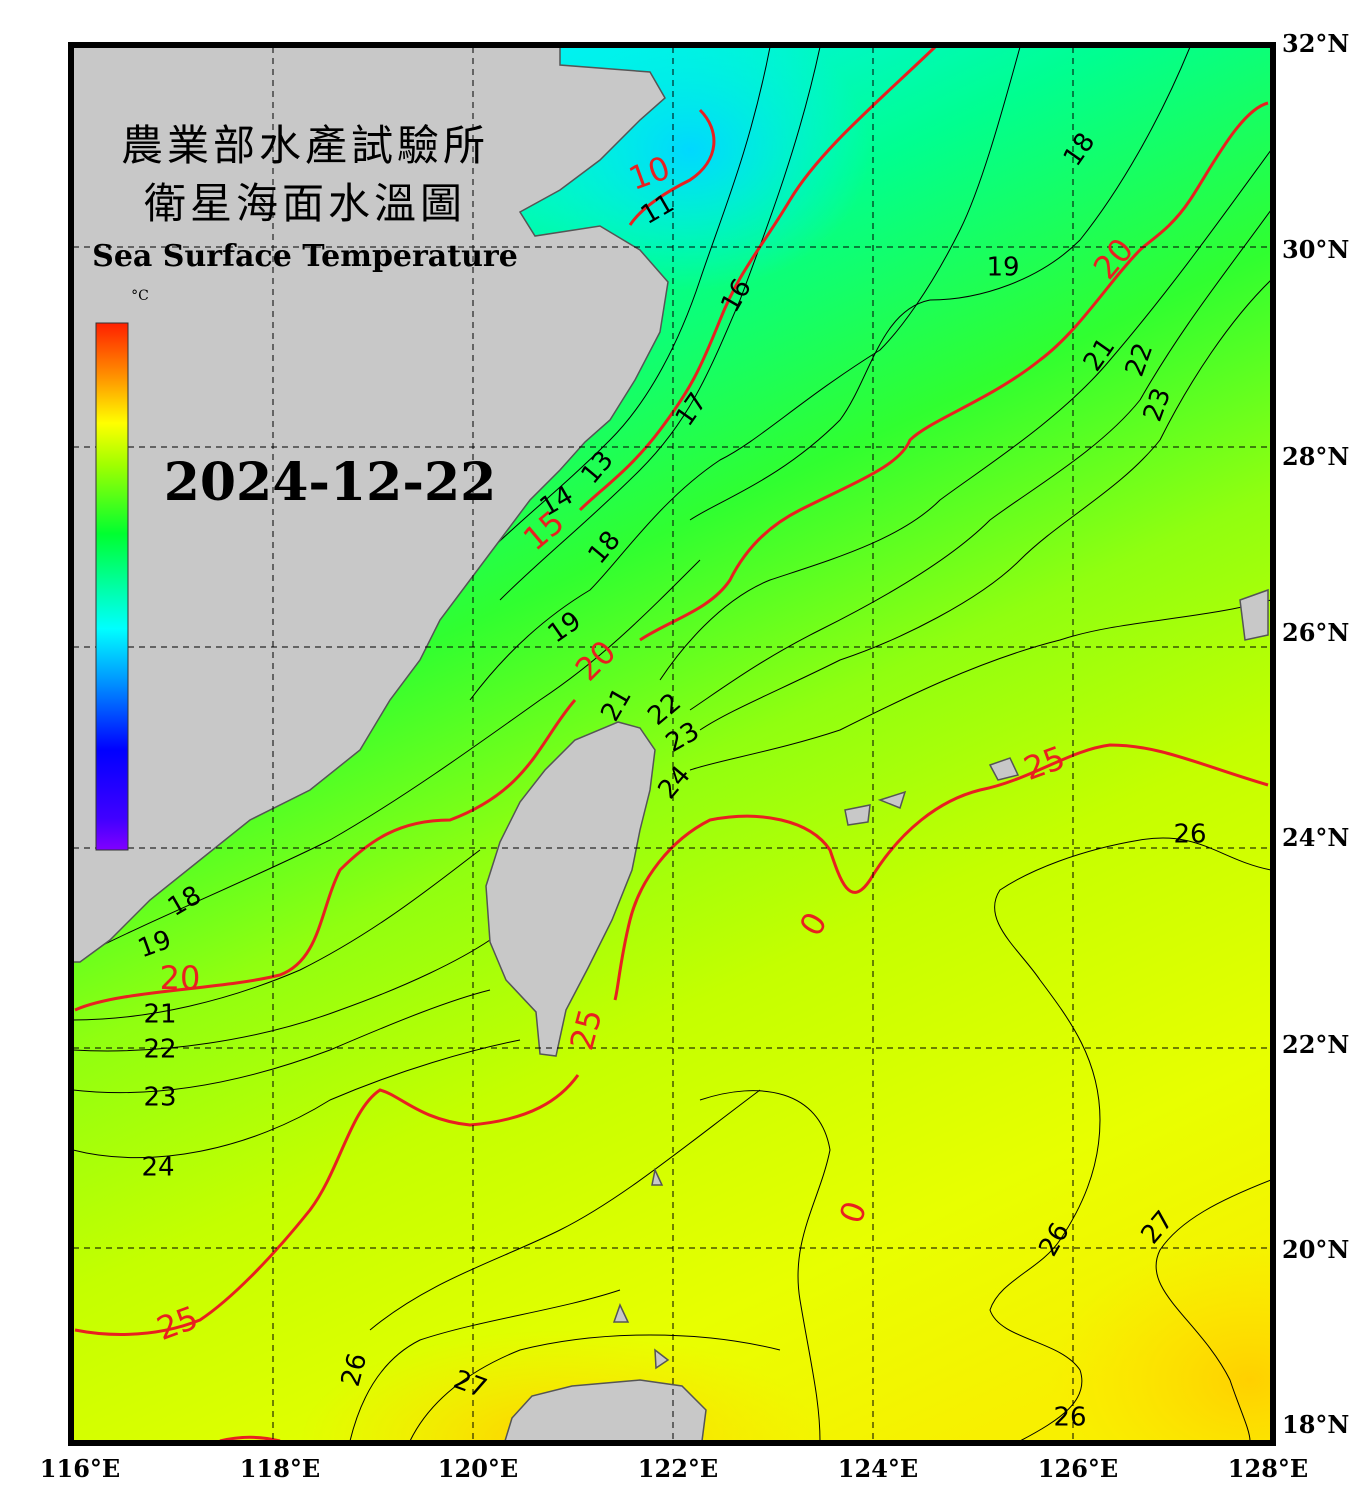 This screenshot has width=1350, height=1500. I want to click on title-zh: 農業部水產試驗所, so click(305, 145).